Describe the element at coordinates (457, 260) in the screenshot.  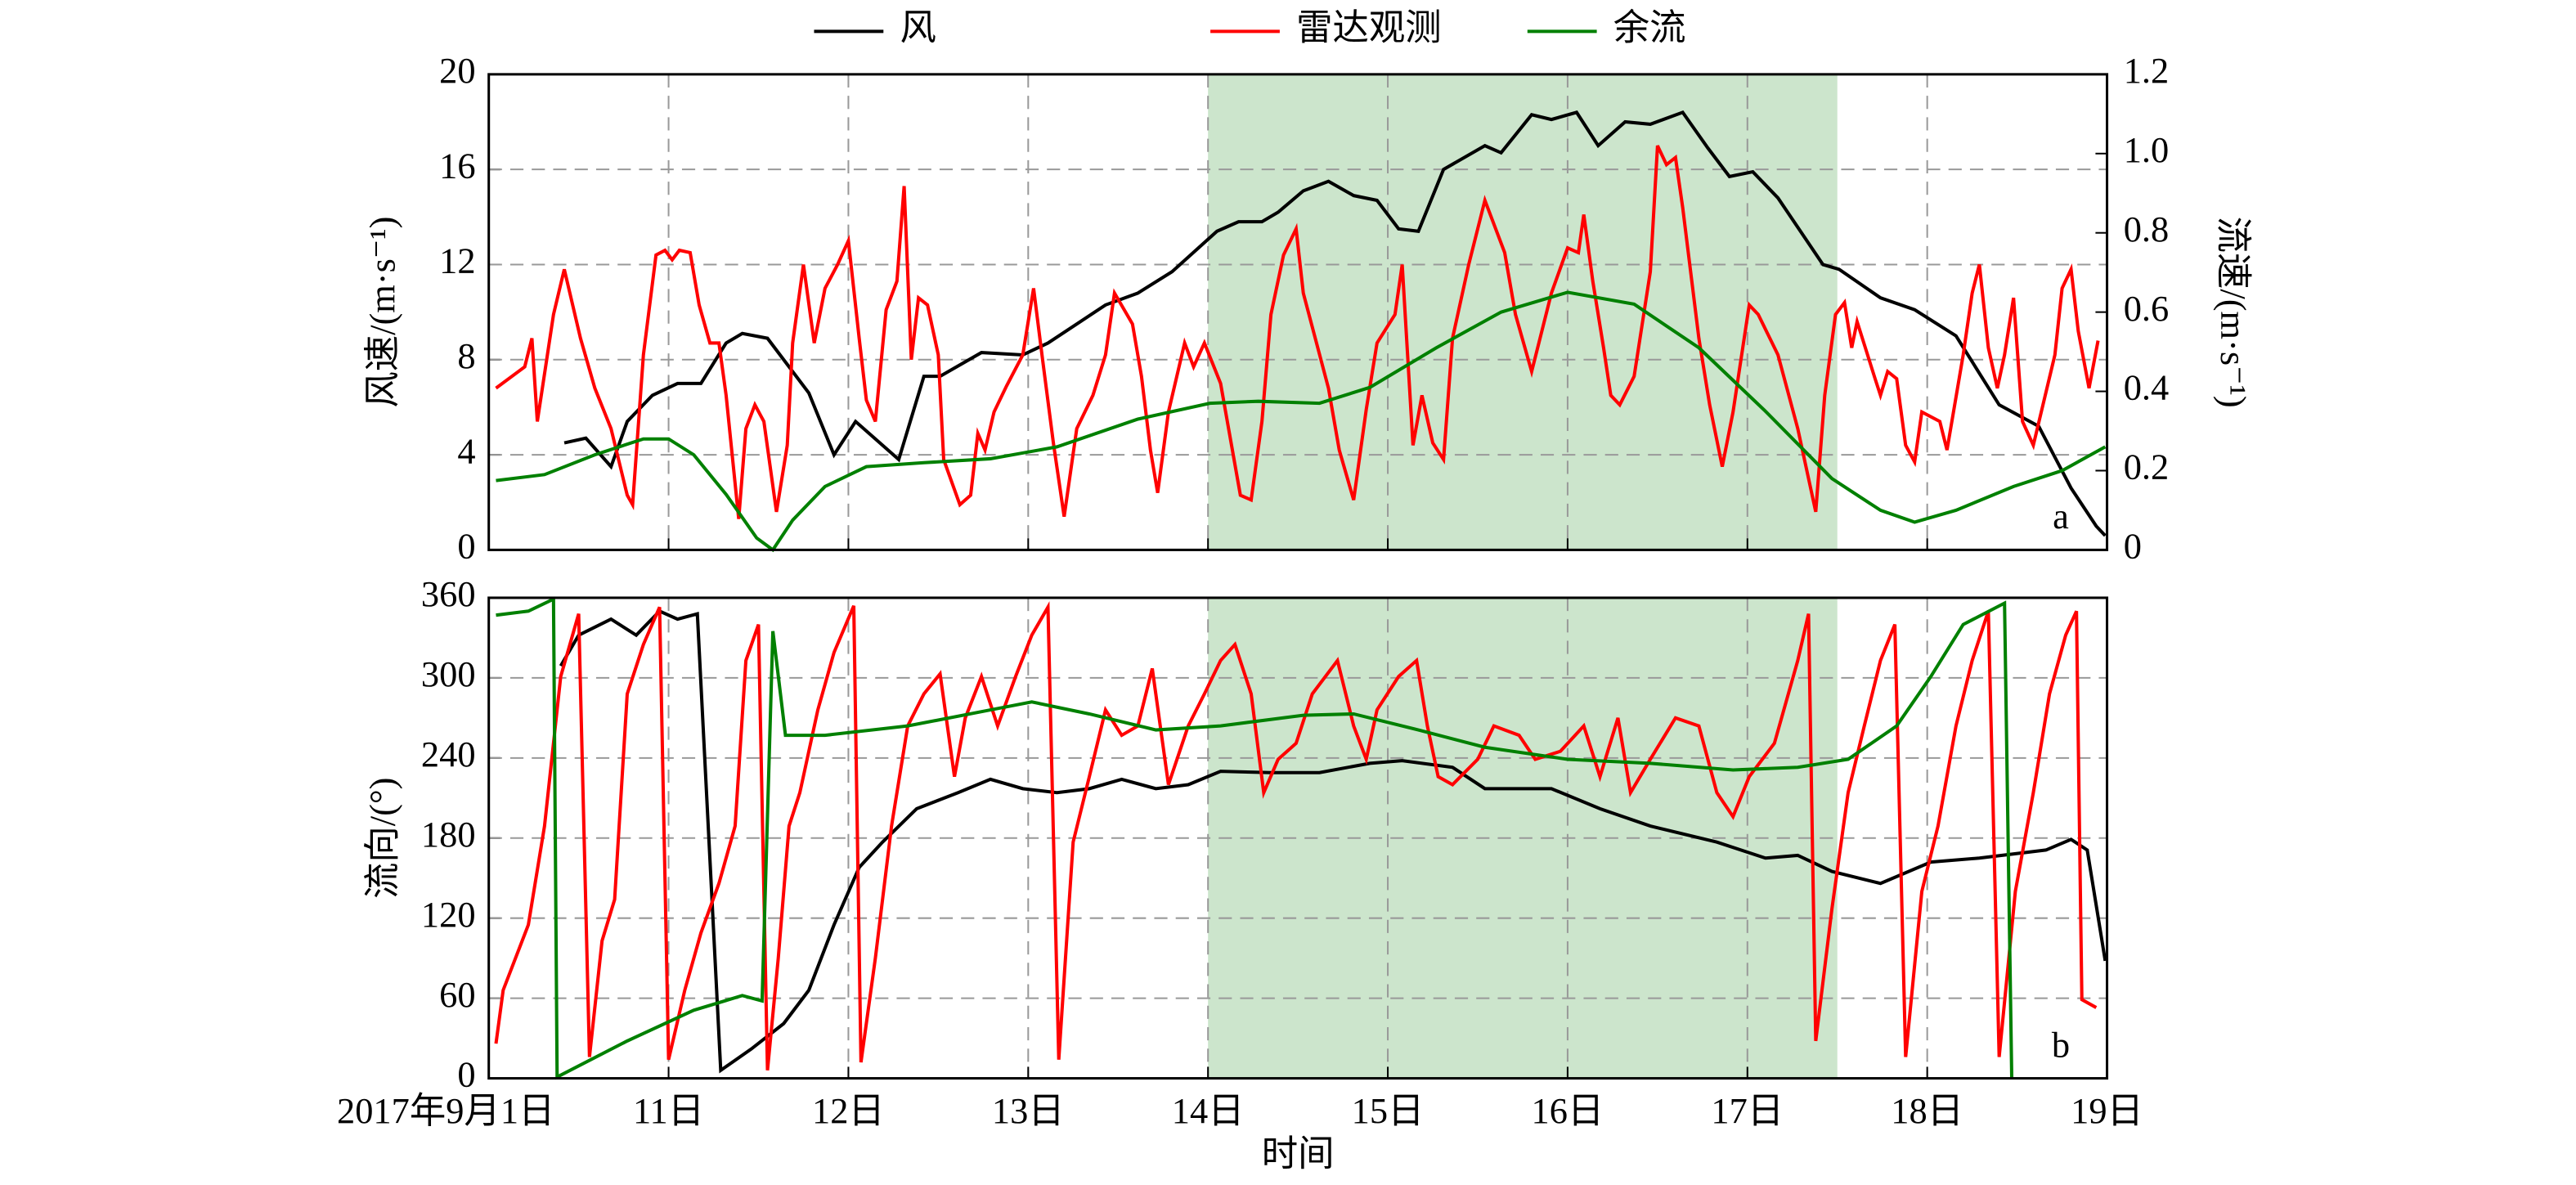
I see `y-tick-label: 12` at that location.